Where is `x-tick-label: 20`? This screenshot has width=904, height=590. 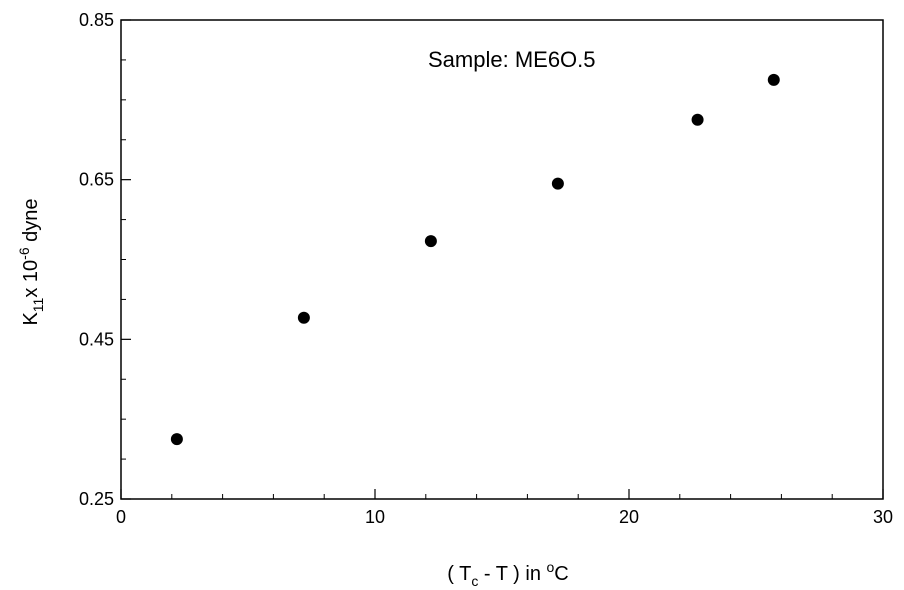 x-tick-label: 20 is located at coordinates (629, 517).